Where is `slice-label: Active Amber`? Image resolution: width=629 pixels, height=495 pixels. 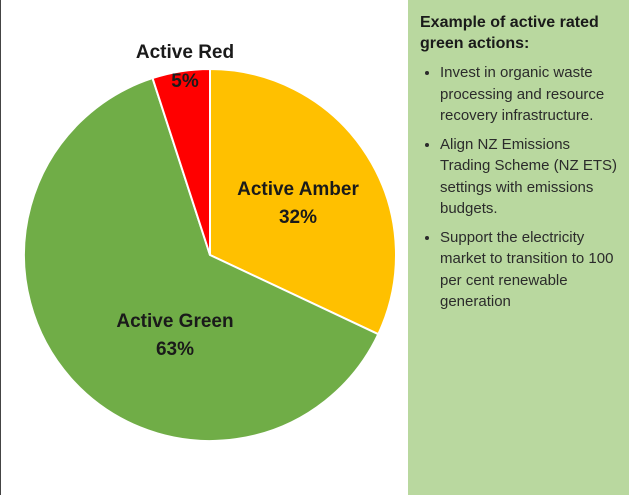 slice-label: Active Amber is located at coordinates (298, 189).